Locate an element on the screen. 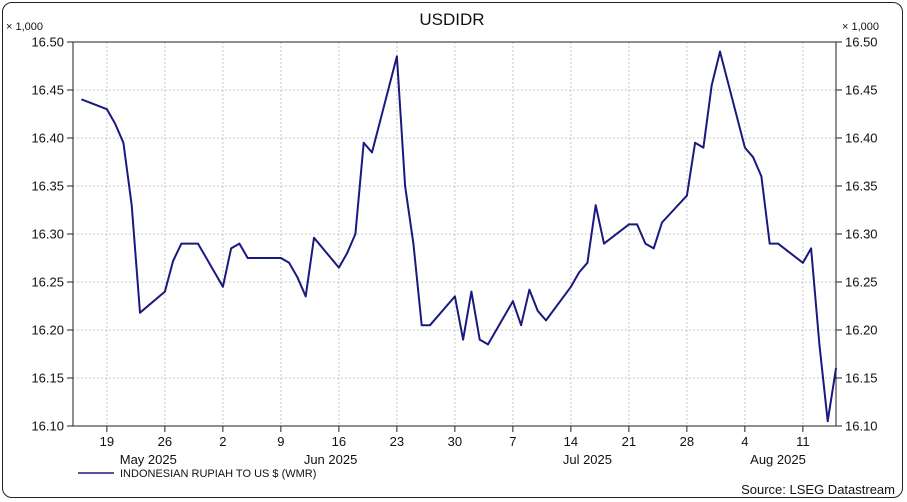 Image resolution: width=907 pixels, height=502 pixels. y-tick-label-right: 16.10 is located at coordinates (861, 426).